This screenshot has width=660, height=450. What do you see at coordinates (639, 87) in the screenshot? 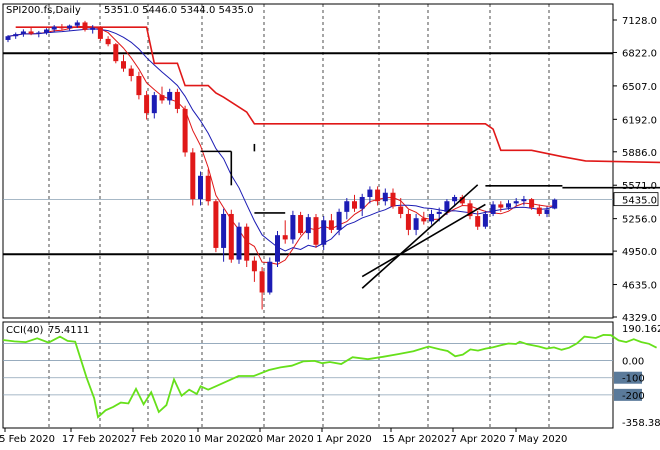
I see `price-axis-label: 6507.0` at bounding box center [639, 87].